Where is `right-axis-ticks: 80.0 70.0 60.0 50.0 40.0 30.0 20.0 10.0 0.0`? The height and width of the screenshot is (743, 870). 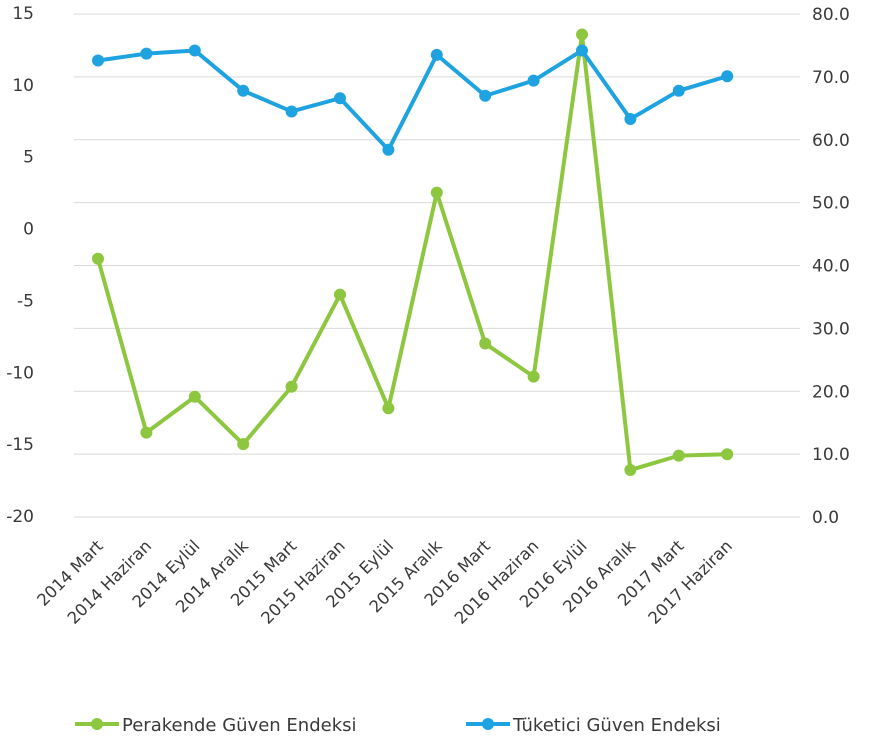
right-axis-ticks: 80.0 70.0 60.0 50.0 40.0 30.0 20.0 10.0 0.0 is located at coordinates (831, 266).